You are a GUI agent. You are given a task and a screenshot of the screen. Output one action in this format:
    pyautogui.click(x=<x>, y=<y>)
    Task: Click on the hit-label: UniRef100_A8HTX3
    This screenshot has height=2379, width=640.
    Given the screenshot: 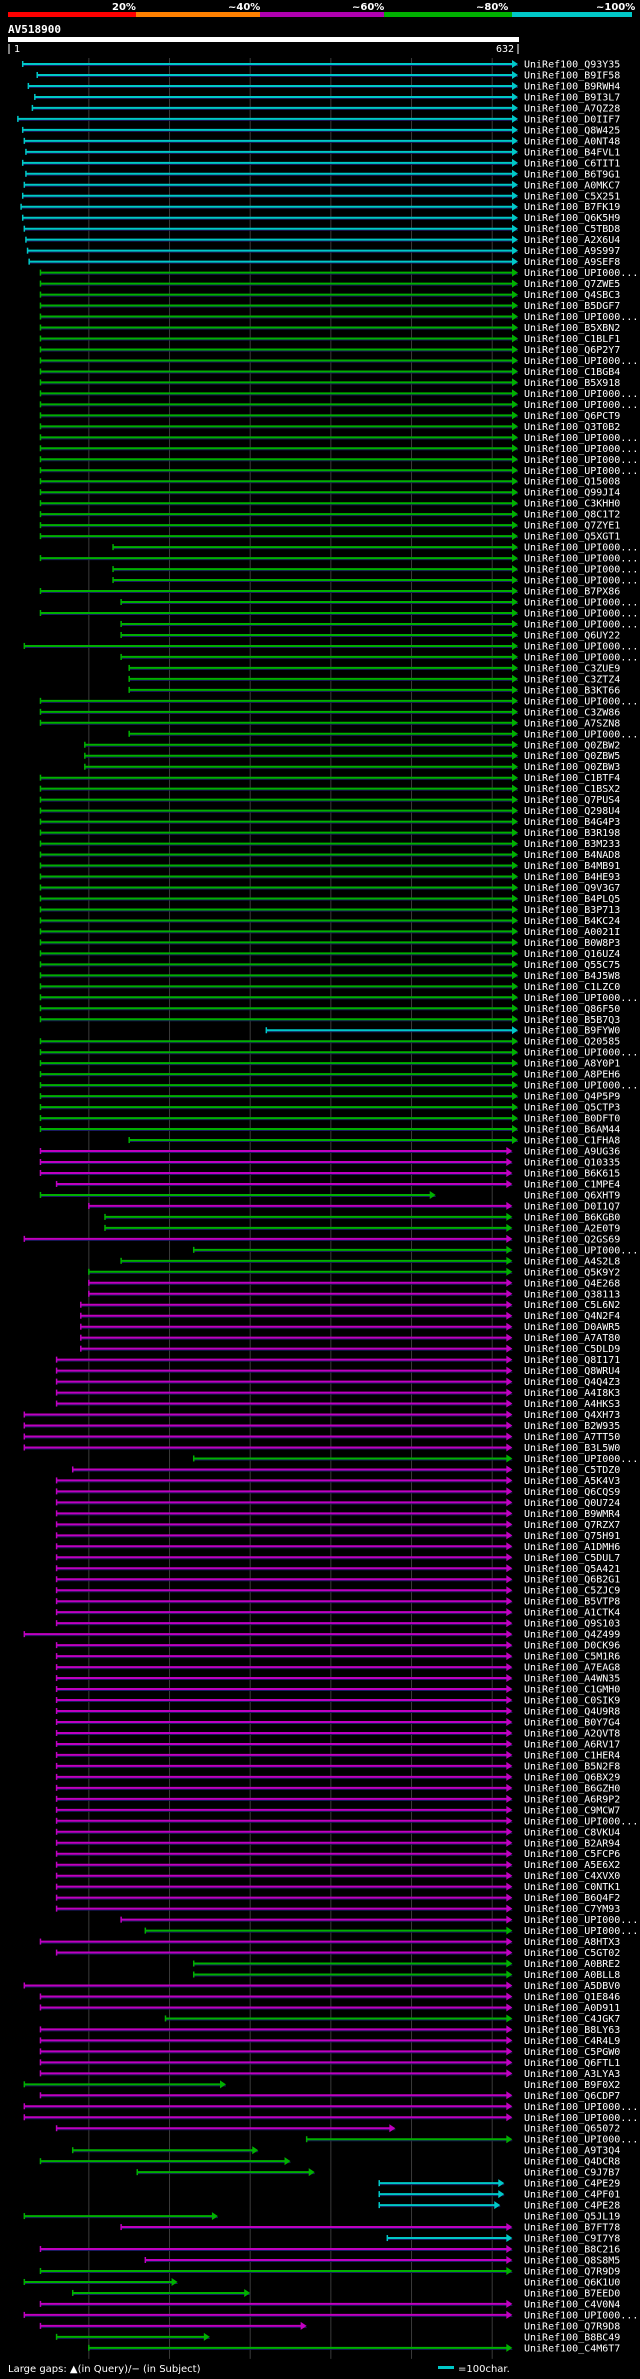 What is the action you would take?
    pyautogui.click(x=572, y=1942)
    